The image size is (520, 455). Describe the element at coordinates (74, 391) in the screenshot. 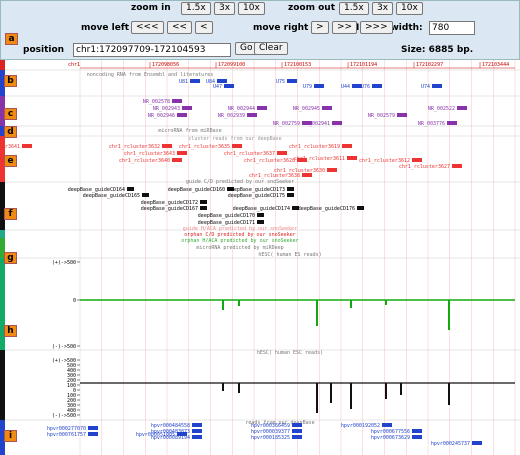

I see `axis-label: 0` at that location.